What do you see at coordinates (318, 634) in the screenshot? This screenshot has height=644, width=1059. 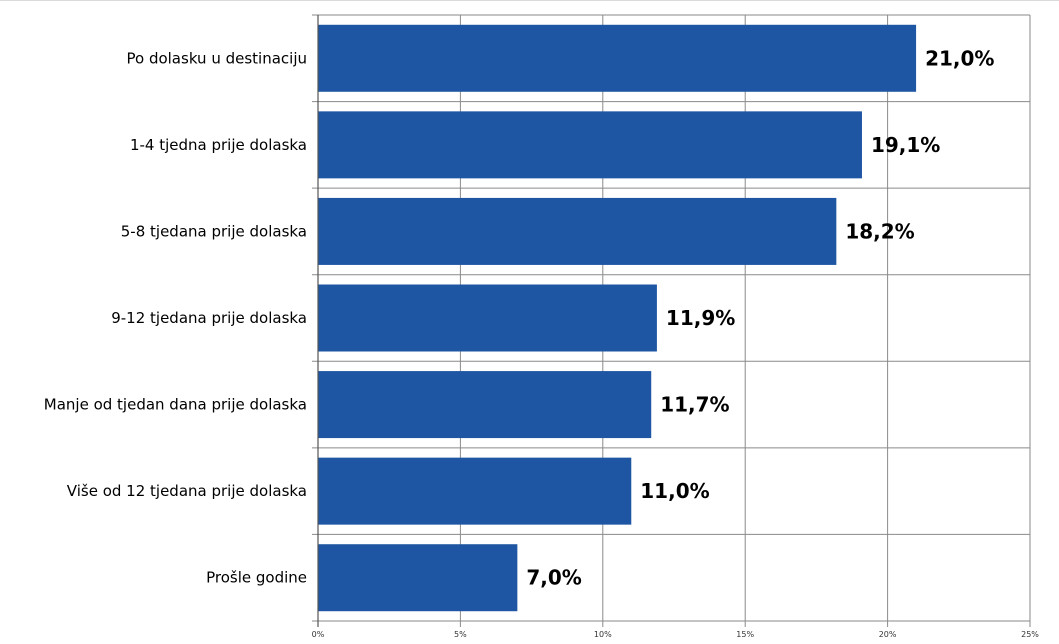 I see `x-tick-label: 0%` at bounding box center [318, 634].